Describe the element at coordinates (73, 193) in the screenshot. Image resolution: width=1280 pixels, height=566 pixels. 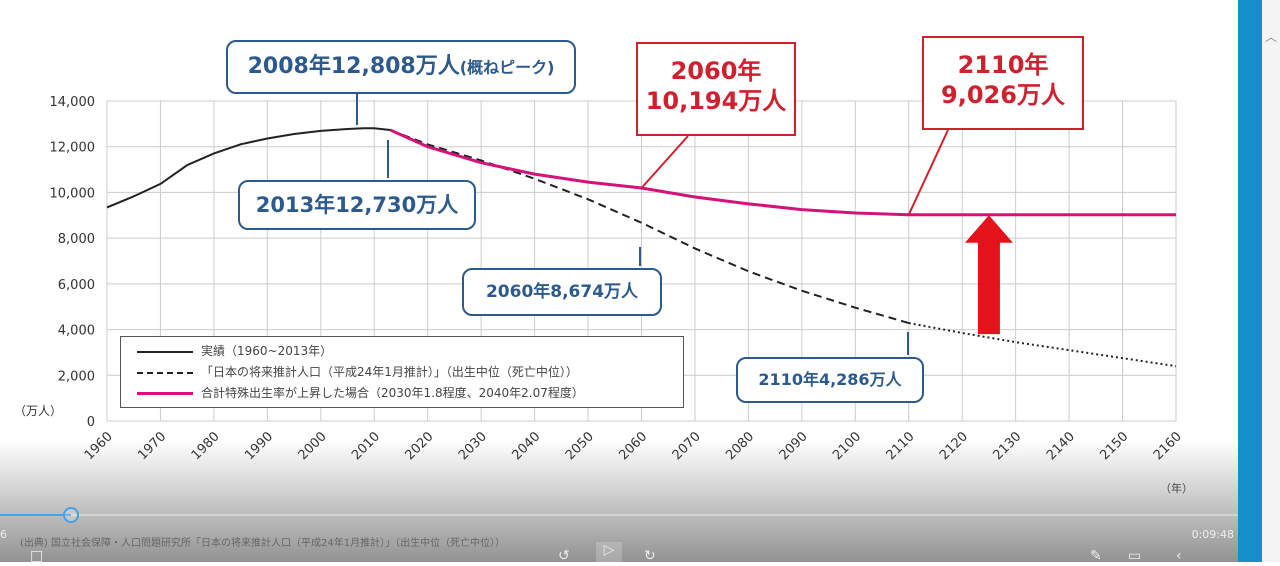
I see `y-tick-label: 10,000` at that location.